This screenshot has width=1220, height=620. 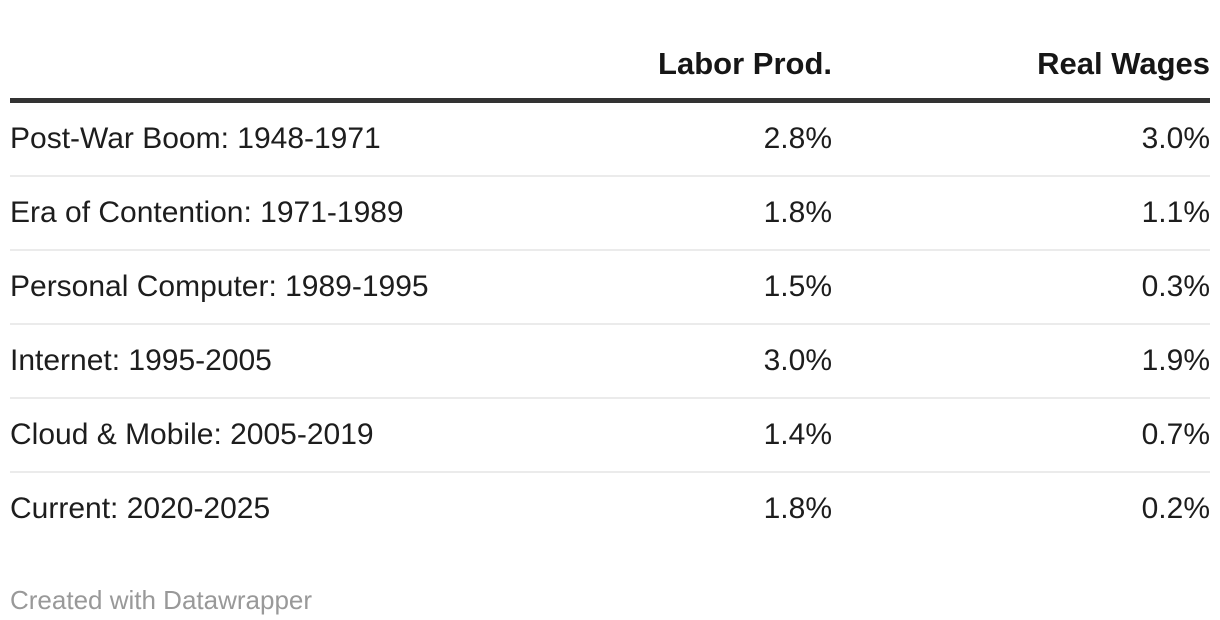 I want to click on real-wages-cell: 0.2%, so click(x=1175, y=508).